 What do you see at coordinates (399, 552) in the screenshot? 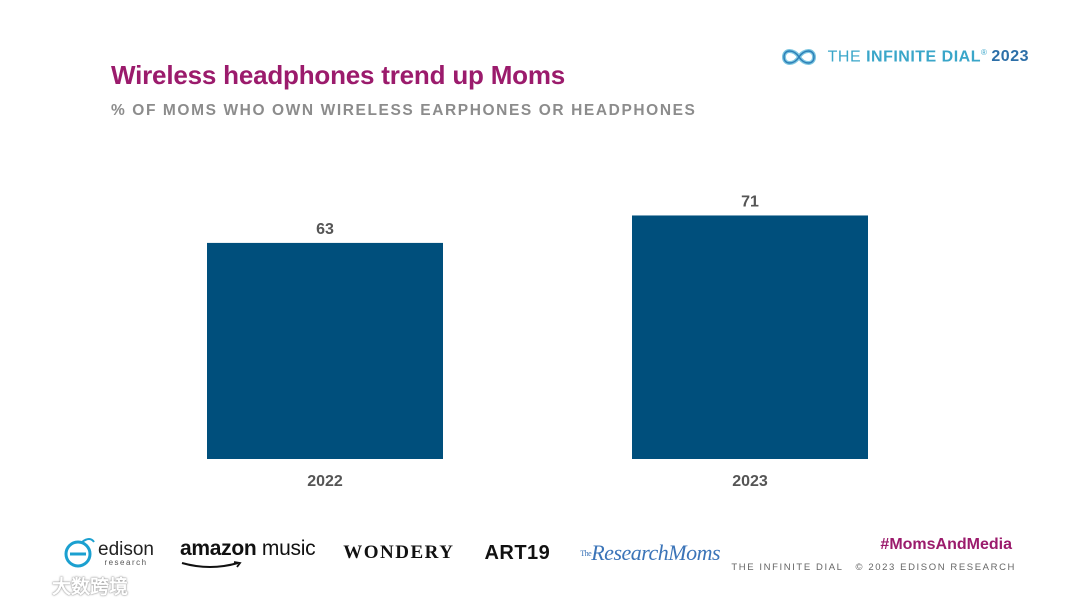
I see `wondery-logo: WONDERY` at bounding box center [399, 552].